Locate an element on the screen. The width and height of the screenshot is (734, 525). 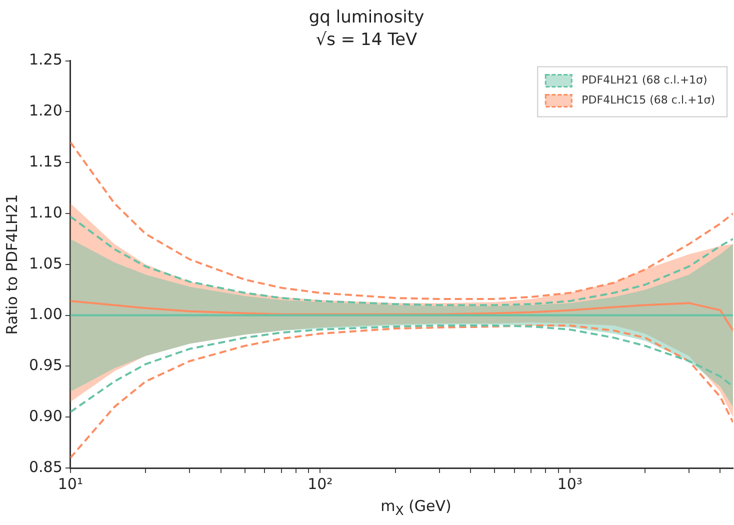
y-tick-label: 0.85 is located at coordinates (45, 467).